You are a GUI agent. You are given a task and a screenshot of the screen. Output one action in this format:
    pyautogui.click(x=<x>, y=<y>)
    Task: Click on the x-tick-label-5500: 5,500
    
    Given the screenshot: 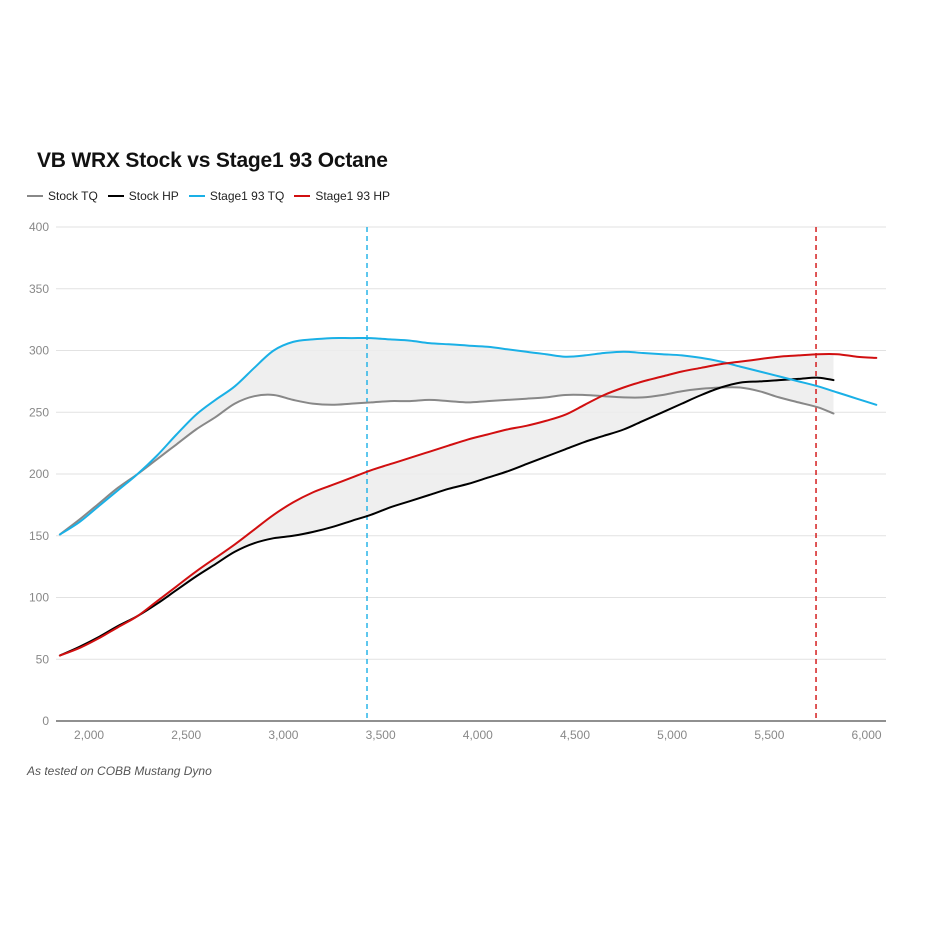 What is the action you would take?
    pyautogui.click(x=769, y=735)
    